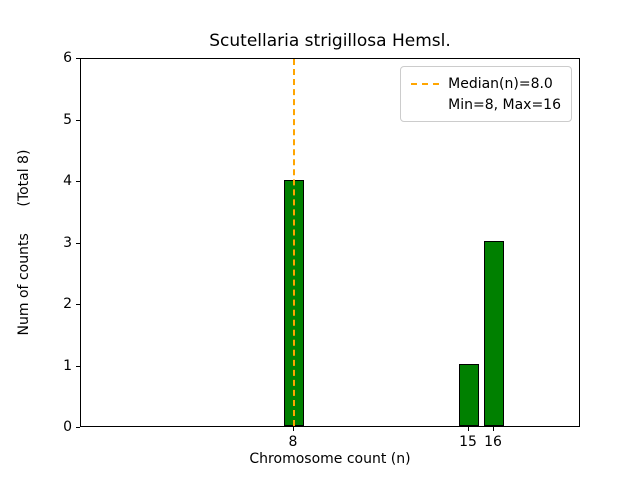 This screenshot has width=640, height=480. What do you see at coordinates (67, 181) in the screenshot?
I see `y-tick-label: 4` at bounding box center [67, 181].